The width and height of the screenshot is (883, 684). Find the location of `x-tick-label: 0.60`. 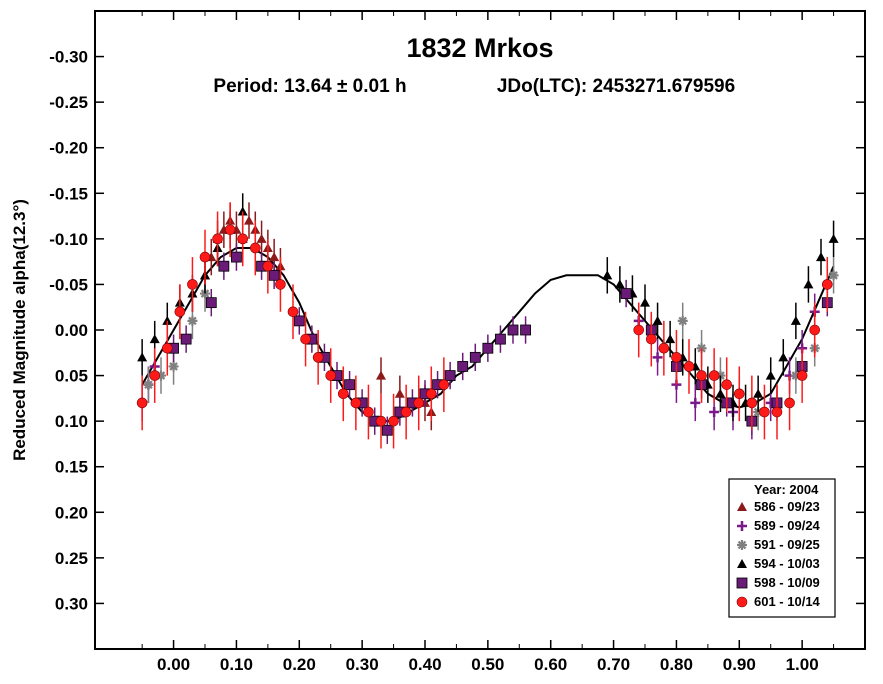

x-tick-label: 0.60 is located at coordinates (550, 664).